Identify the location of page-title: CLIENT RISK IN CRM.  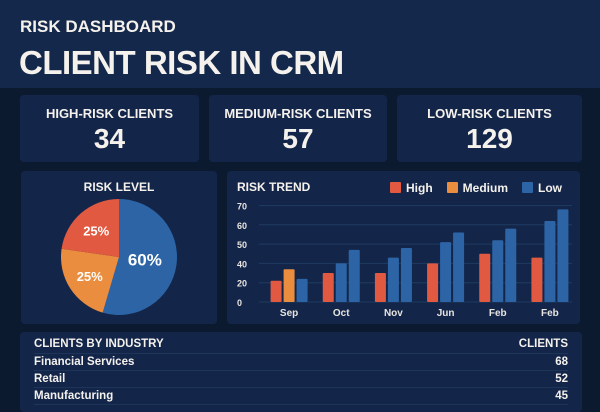
(181, 62).